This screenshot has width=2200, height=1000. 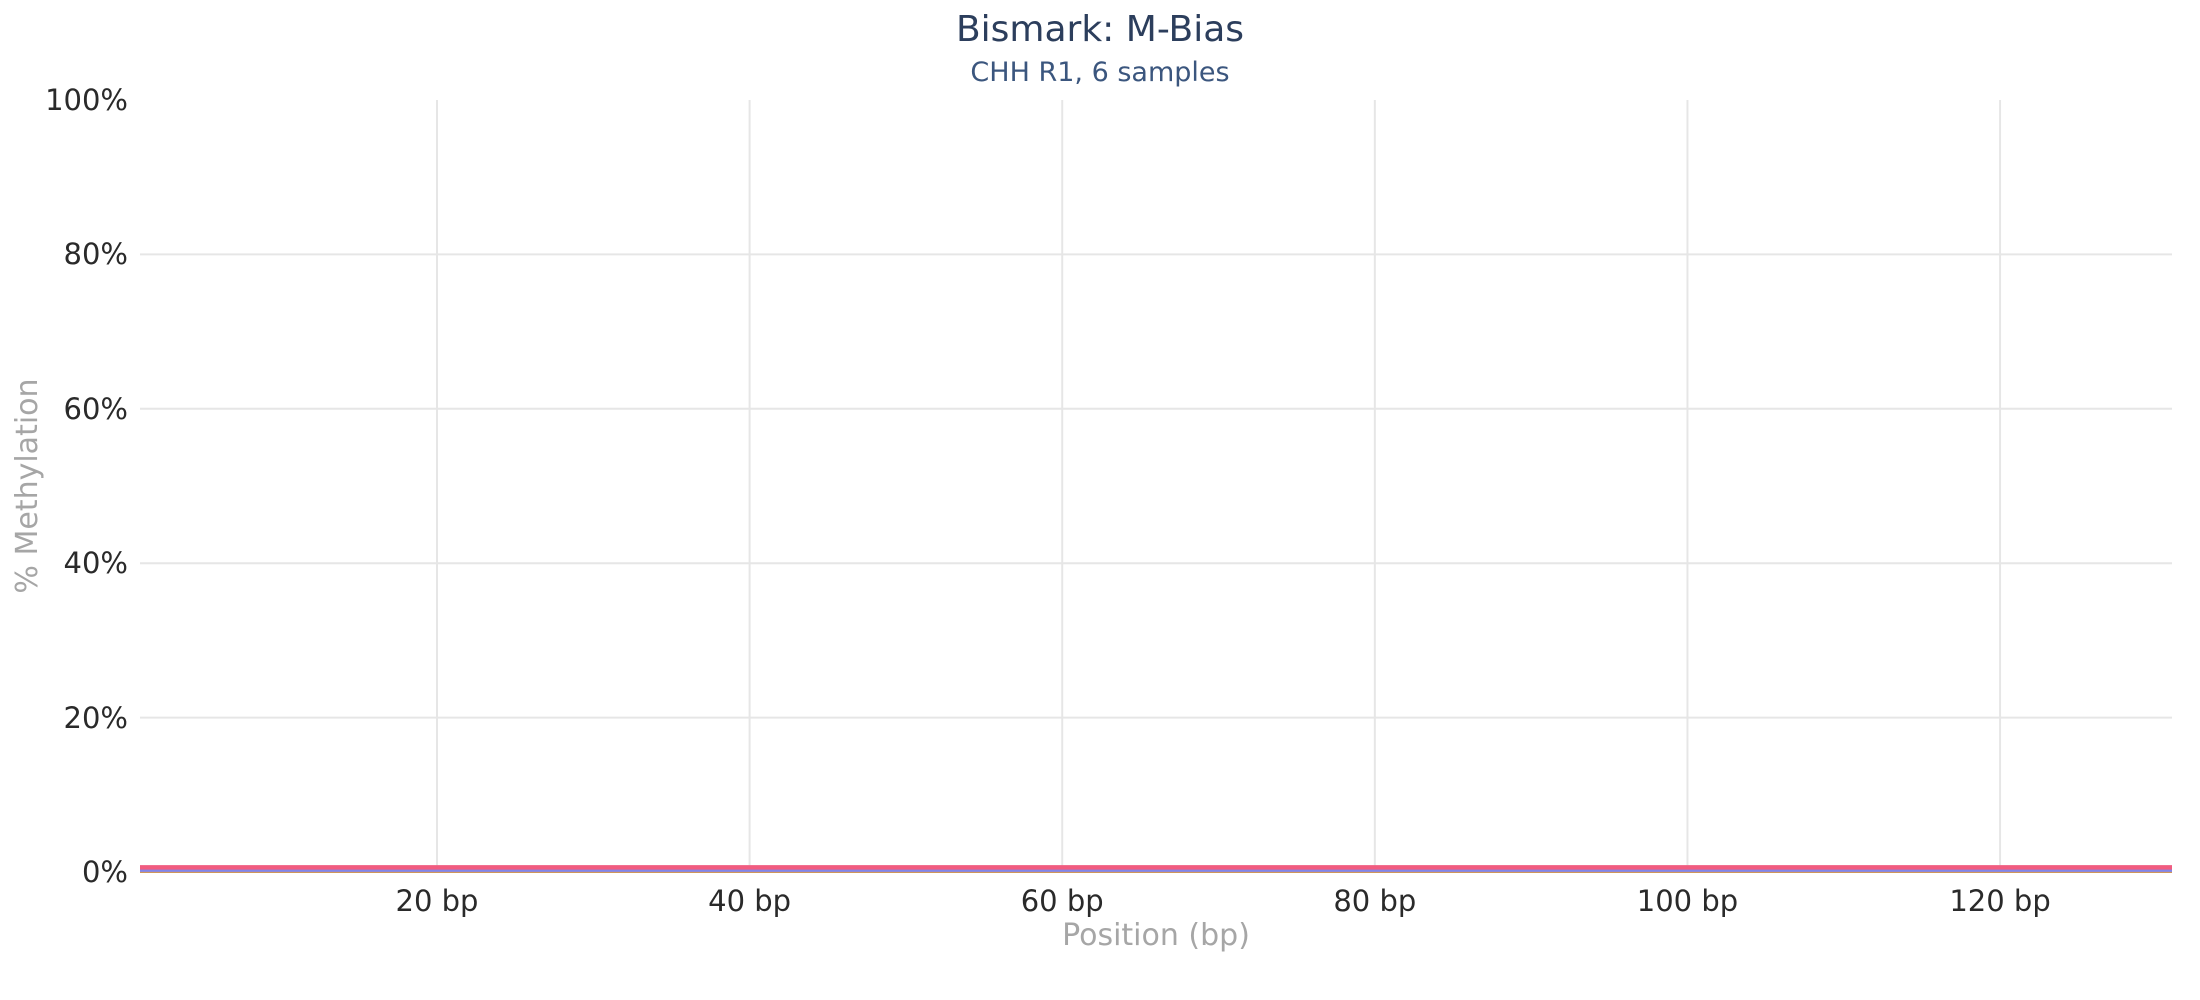 What do you see at coordinates (750, 901) in the screenshot?
I see `x-tick-label: 40 bp` at bounding box center [750, 901].